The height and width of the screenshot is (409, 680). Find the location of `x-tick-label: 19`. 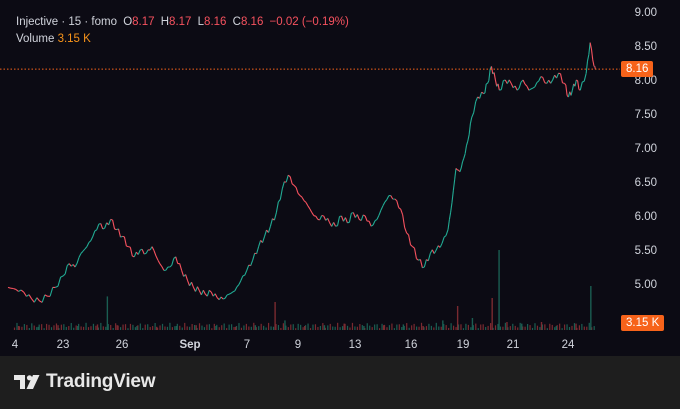

x-tick-label: 19 is located at coordinates (463, 345).